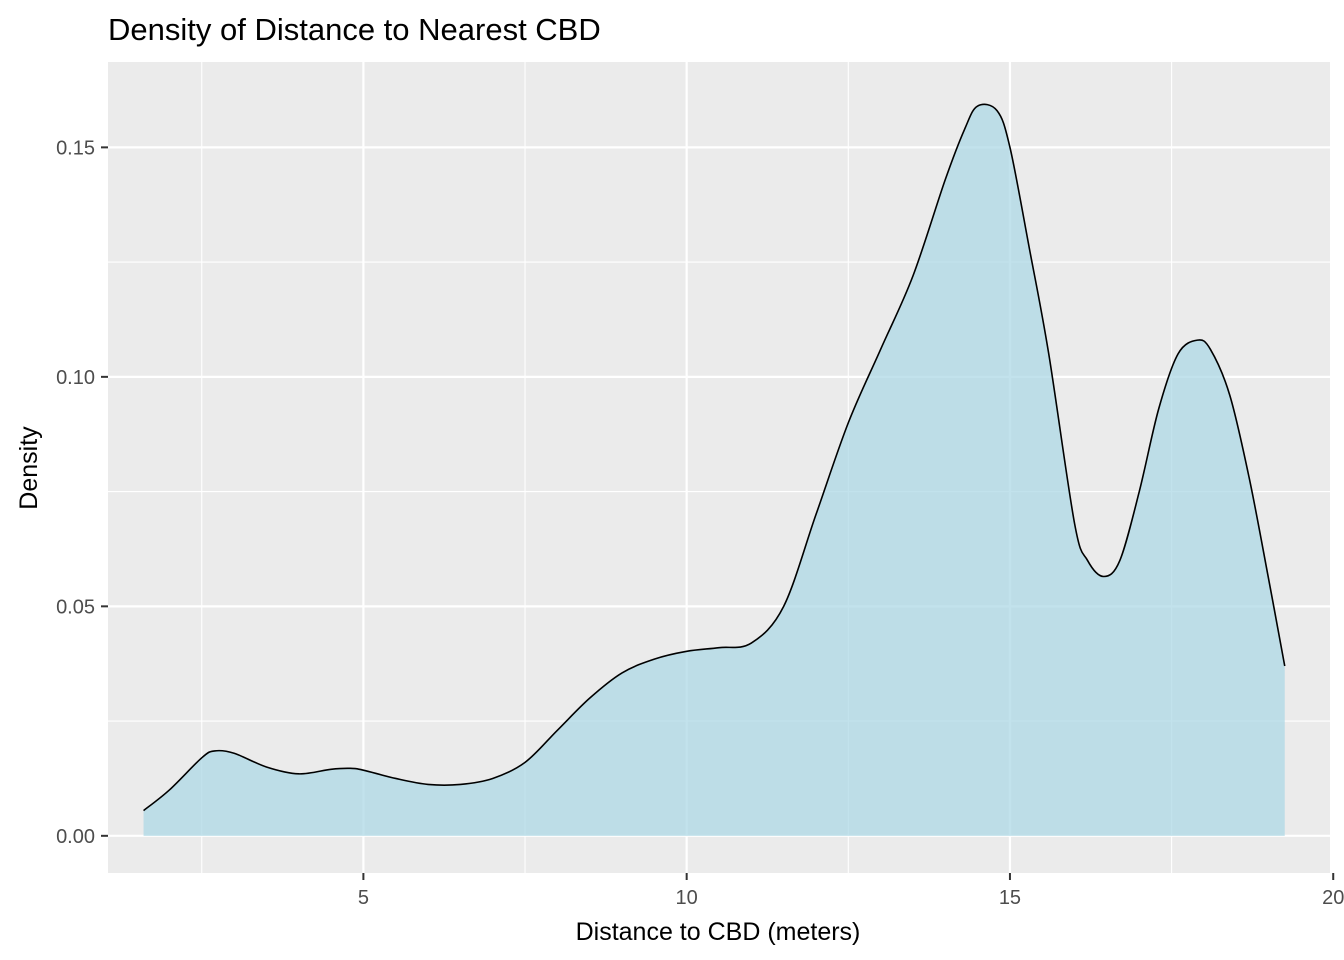 The height and width of the screenshot is (960, 1344). I want to click on y-axis: 0.00 0.05 0.10 0.15, so click(82, 492).